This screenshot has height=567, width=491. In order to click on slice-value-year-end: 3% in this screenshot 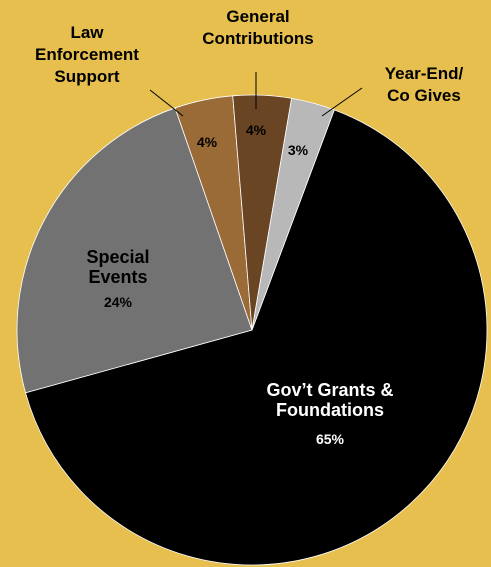, I will do `click(298, 150)`.